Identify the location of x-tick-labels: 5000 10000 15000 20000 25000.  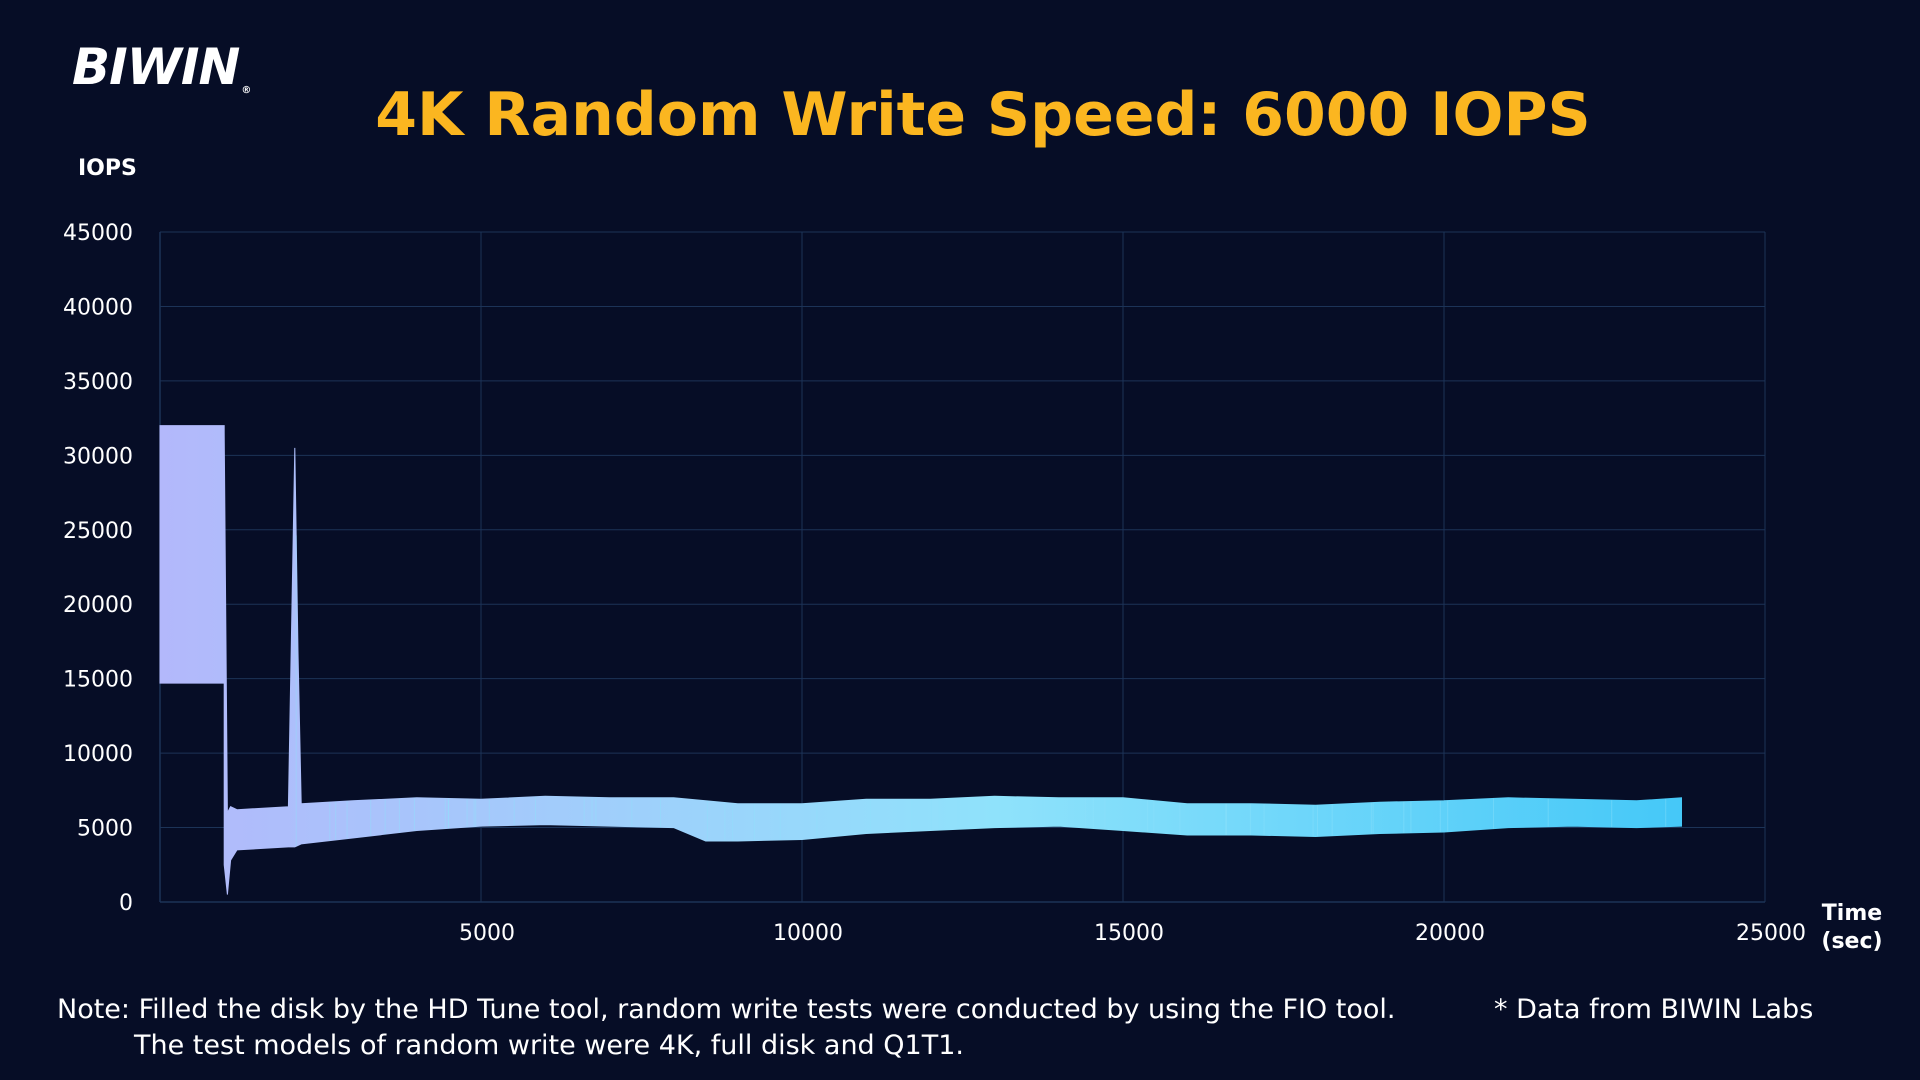
(1132, 933).